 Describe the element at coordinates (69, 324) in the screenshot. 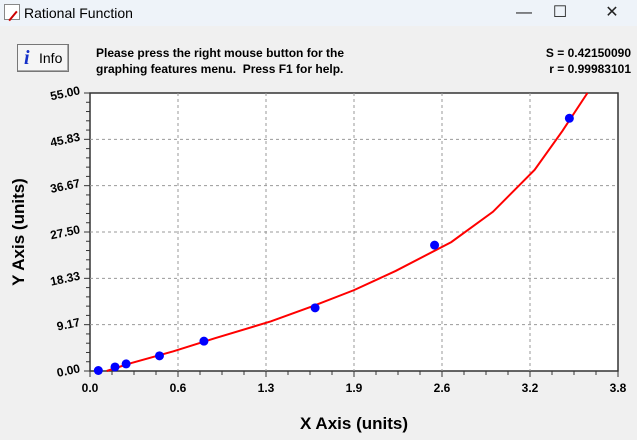

I see `y-tick-label: 9.17` at that location.